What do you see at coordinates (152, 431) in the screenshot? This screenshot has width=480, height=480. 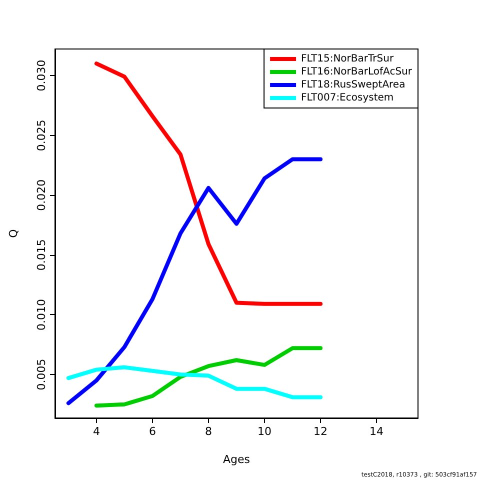 I see `x-tick-label: 6` at bounding box center [152, 431].